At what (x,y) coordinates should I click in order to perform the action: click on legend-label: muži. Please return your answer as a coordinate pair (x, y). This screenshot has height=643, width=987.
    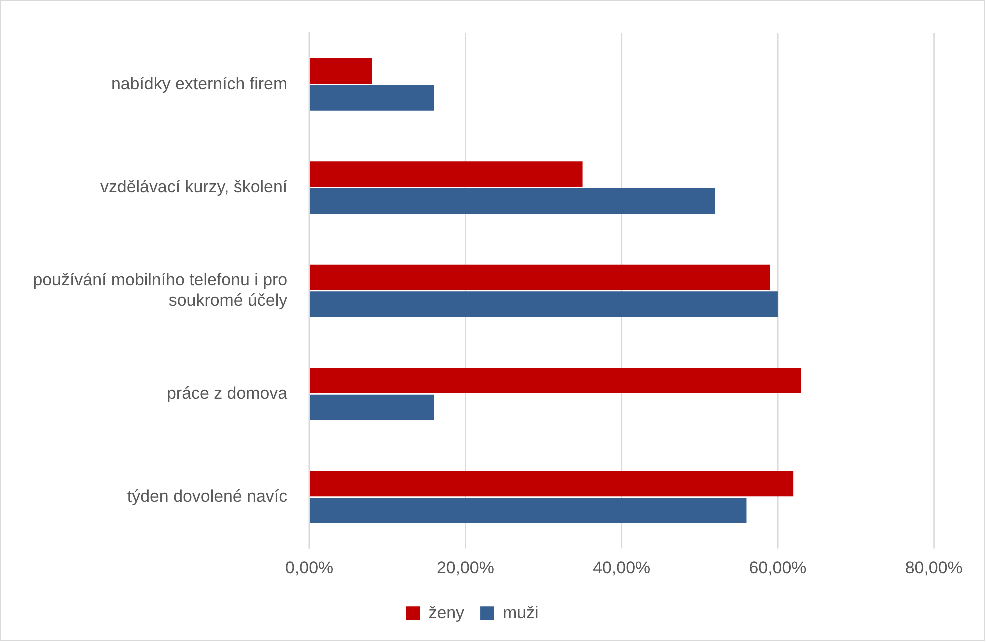
    Looking at the image, I should click on (520, 612).